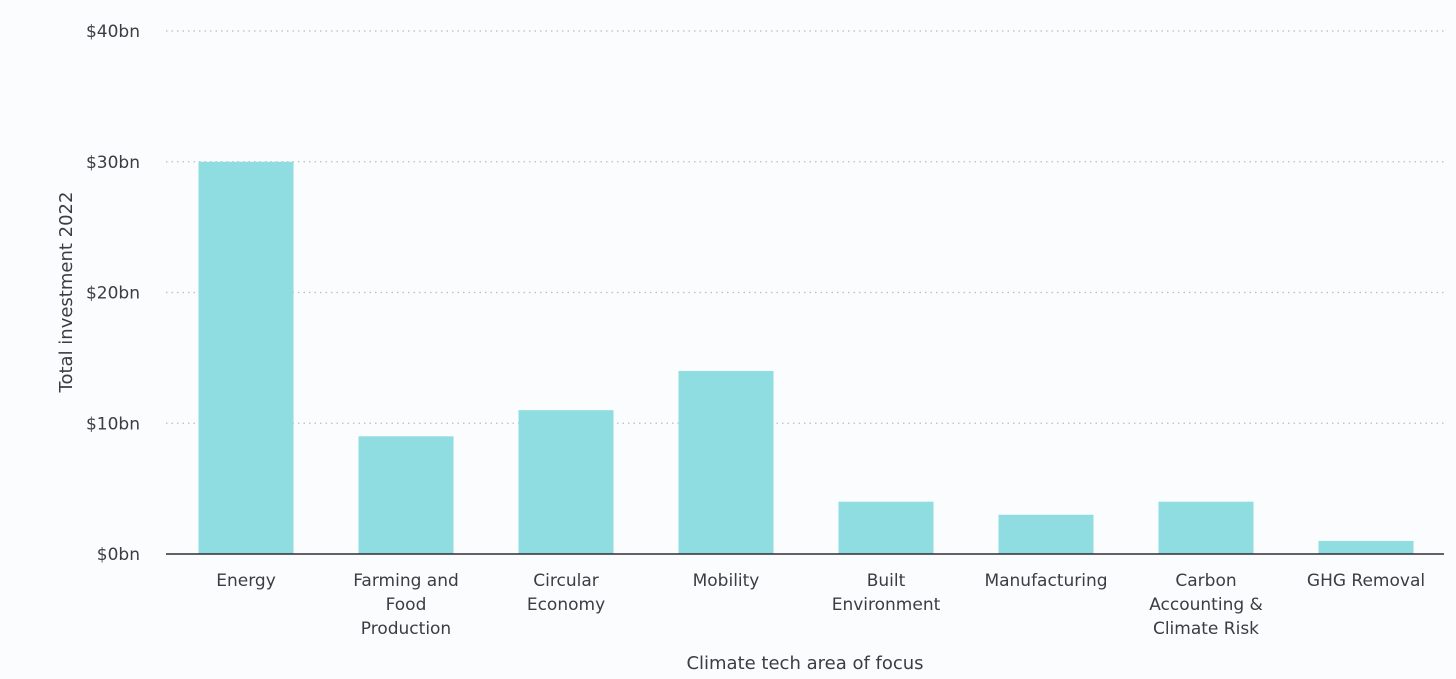  I want to click on category-label-5-line-0: Manufacturing, so click(1045, 581).